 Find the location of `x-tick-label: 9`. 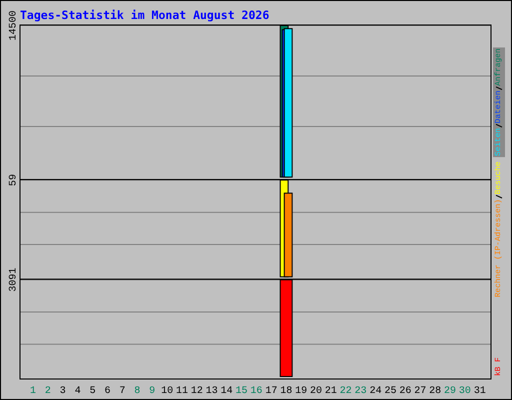

x-tick-label: 9 is located at coordinates (152, 391).